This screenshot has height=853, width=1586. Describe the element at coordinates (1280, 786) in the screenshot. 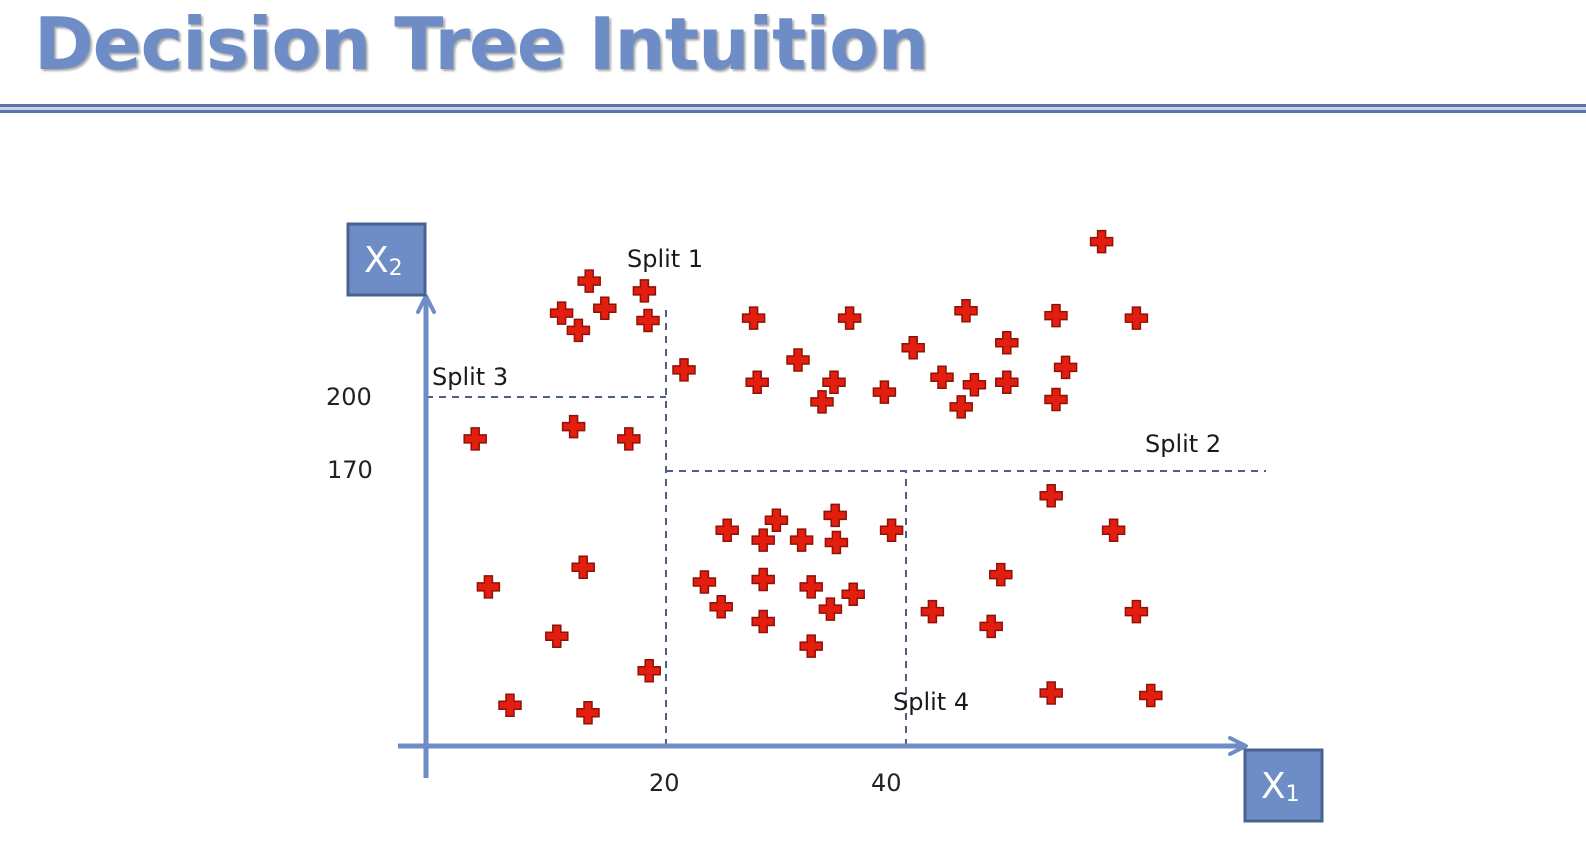

I see `x-axis-label: X1` at that location.